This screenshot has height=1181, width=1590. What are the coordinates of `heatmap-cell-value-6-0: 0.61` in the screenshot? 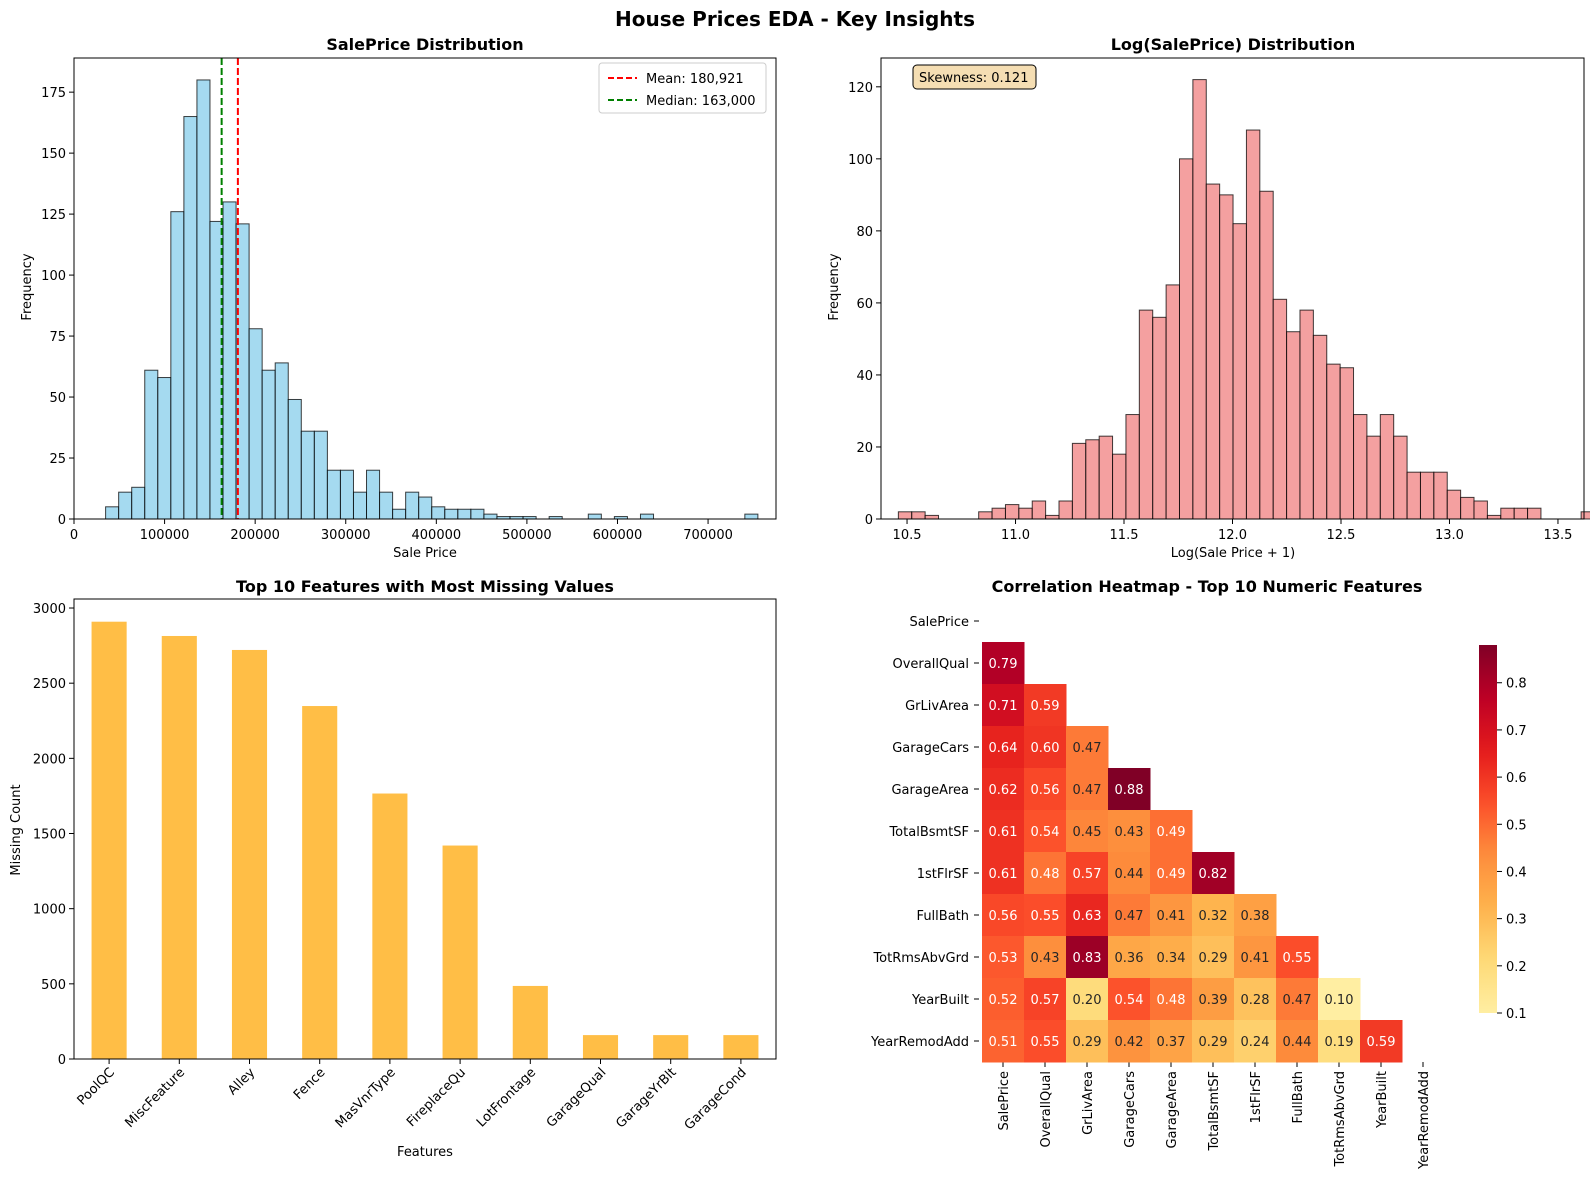 It's located at (1003, 874).